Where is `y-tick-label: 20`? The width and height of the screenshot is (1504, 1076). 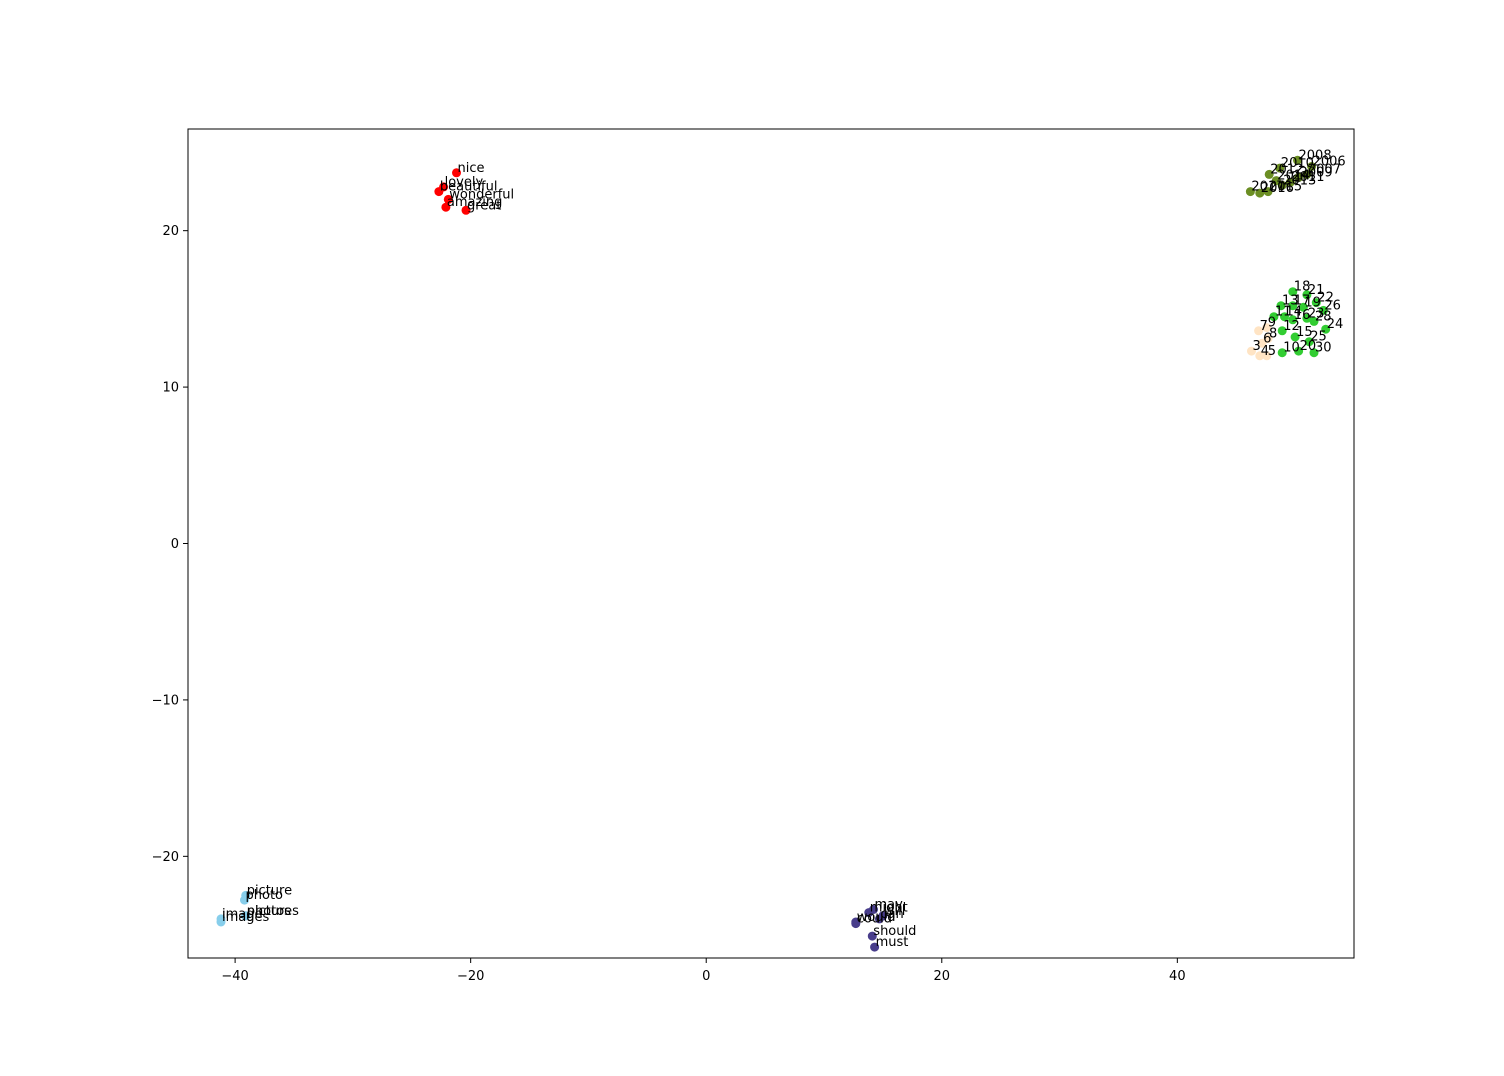 y-tick-label: 20 is located at coordinates (170, 231).